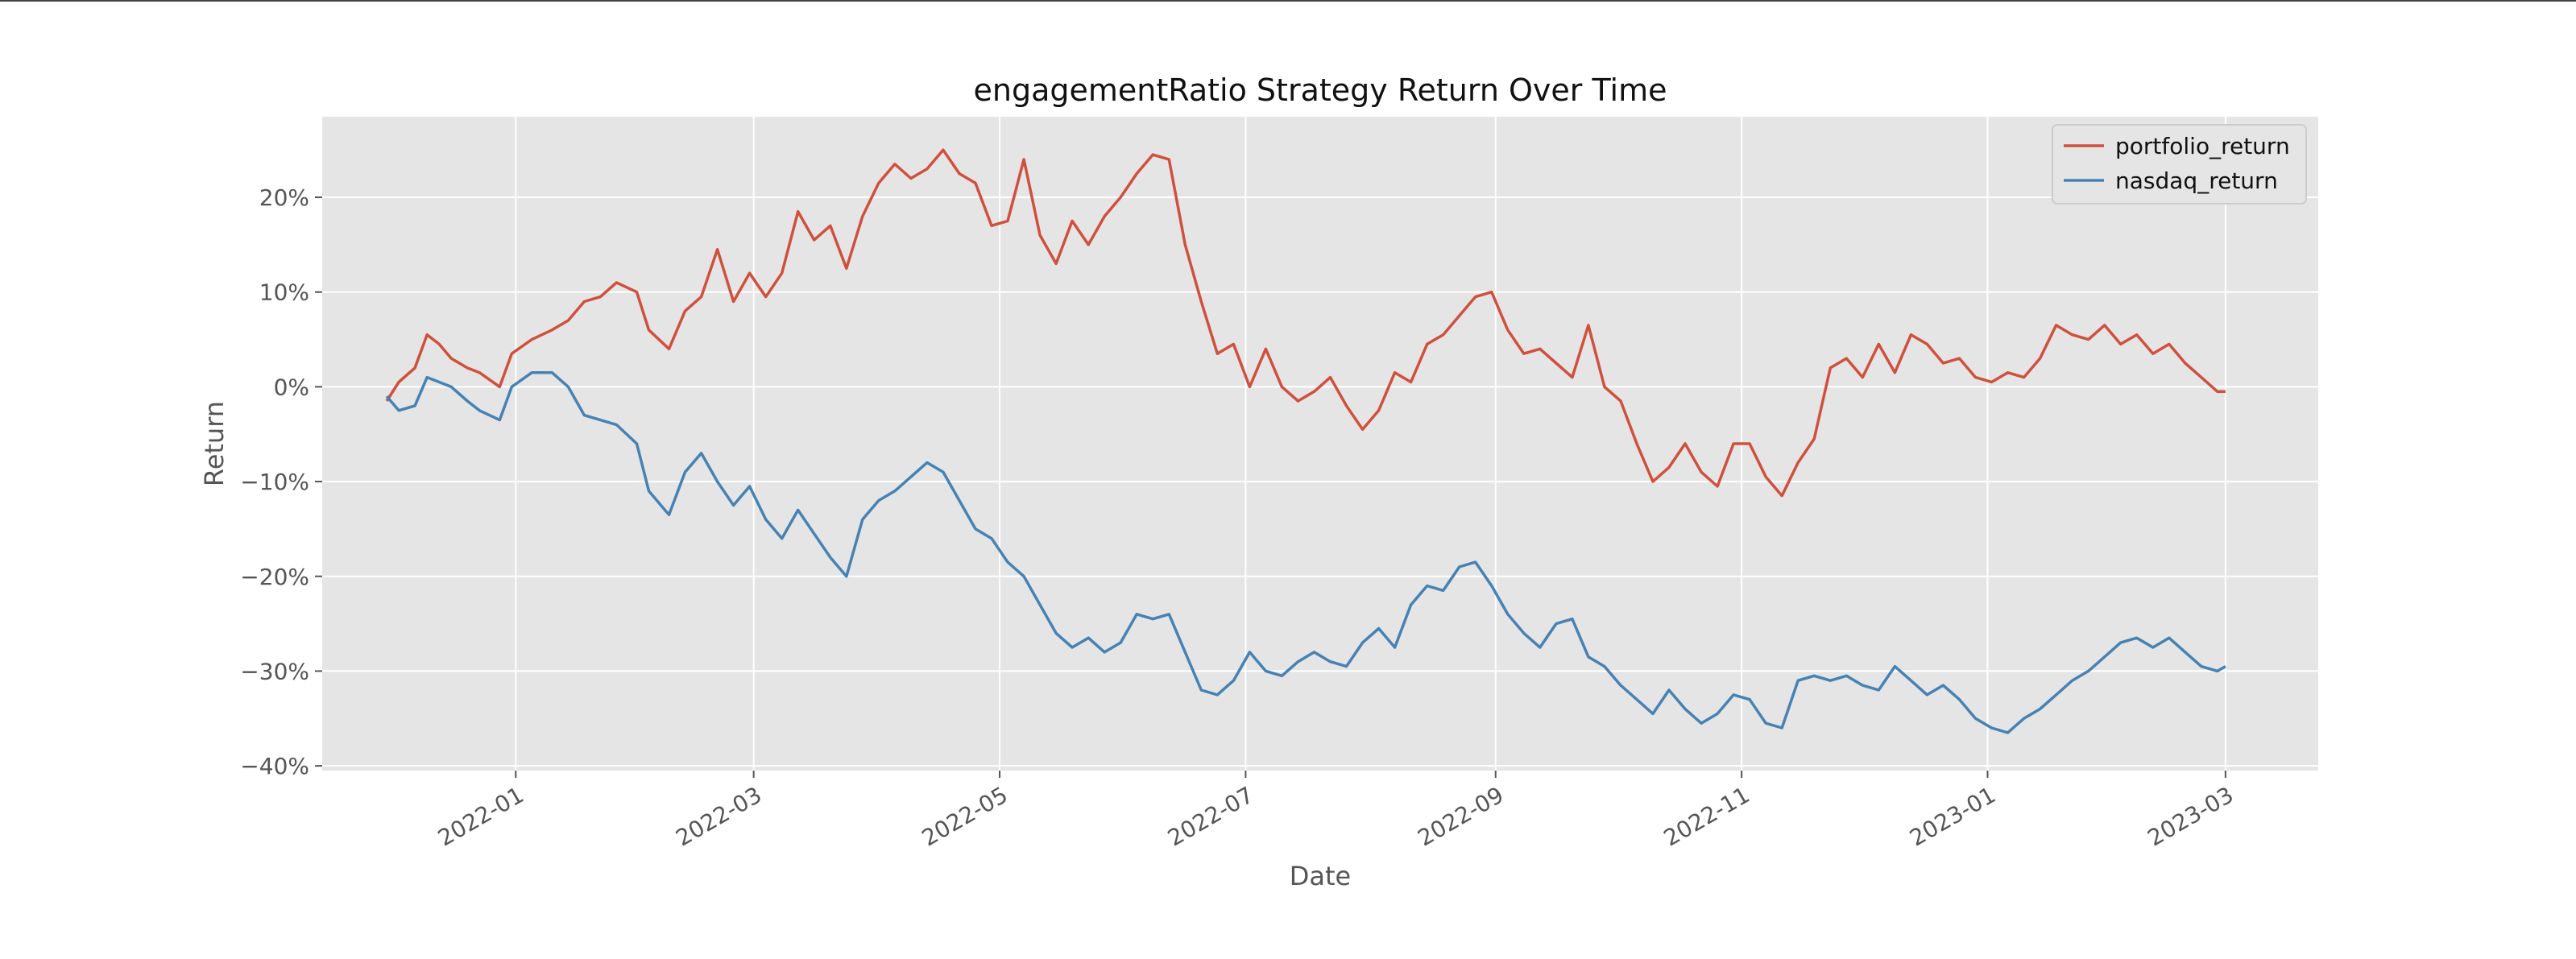  Describe the element at coordinates (274, 482) in the screenshot. I see `y-tick-label: −10%` at that location.